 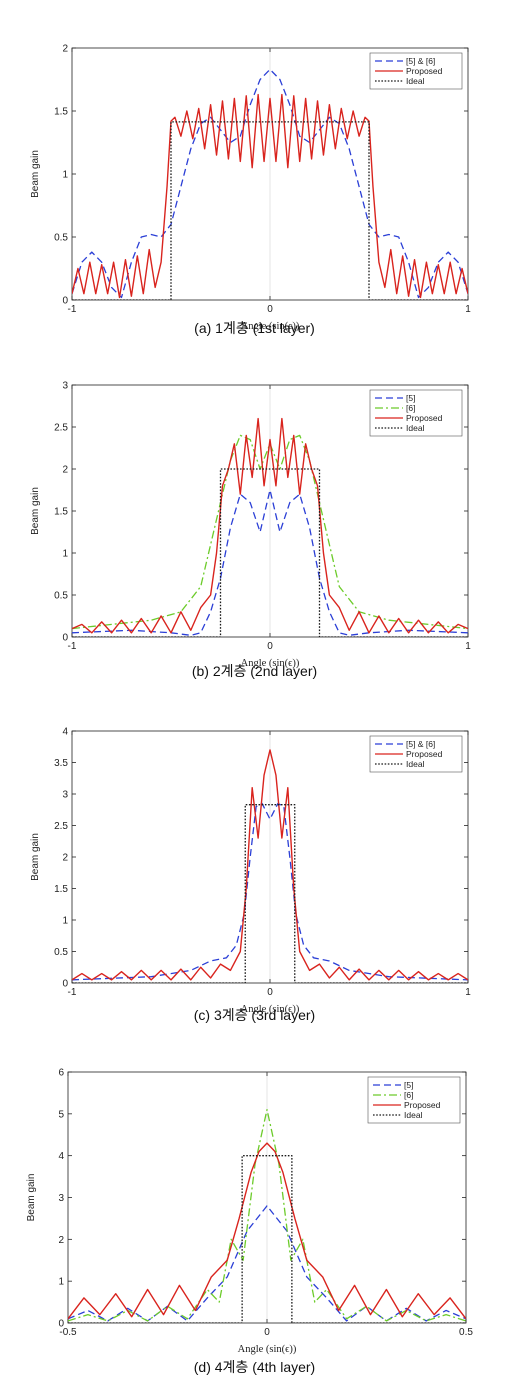 I want to click on y-tick-label: 3.5, so click(x=61, y=763).